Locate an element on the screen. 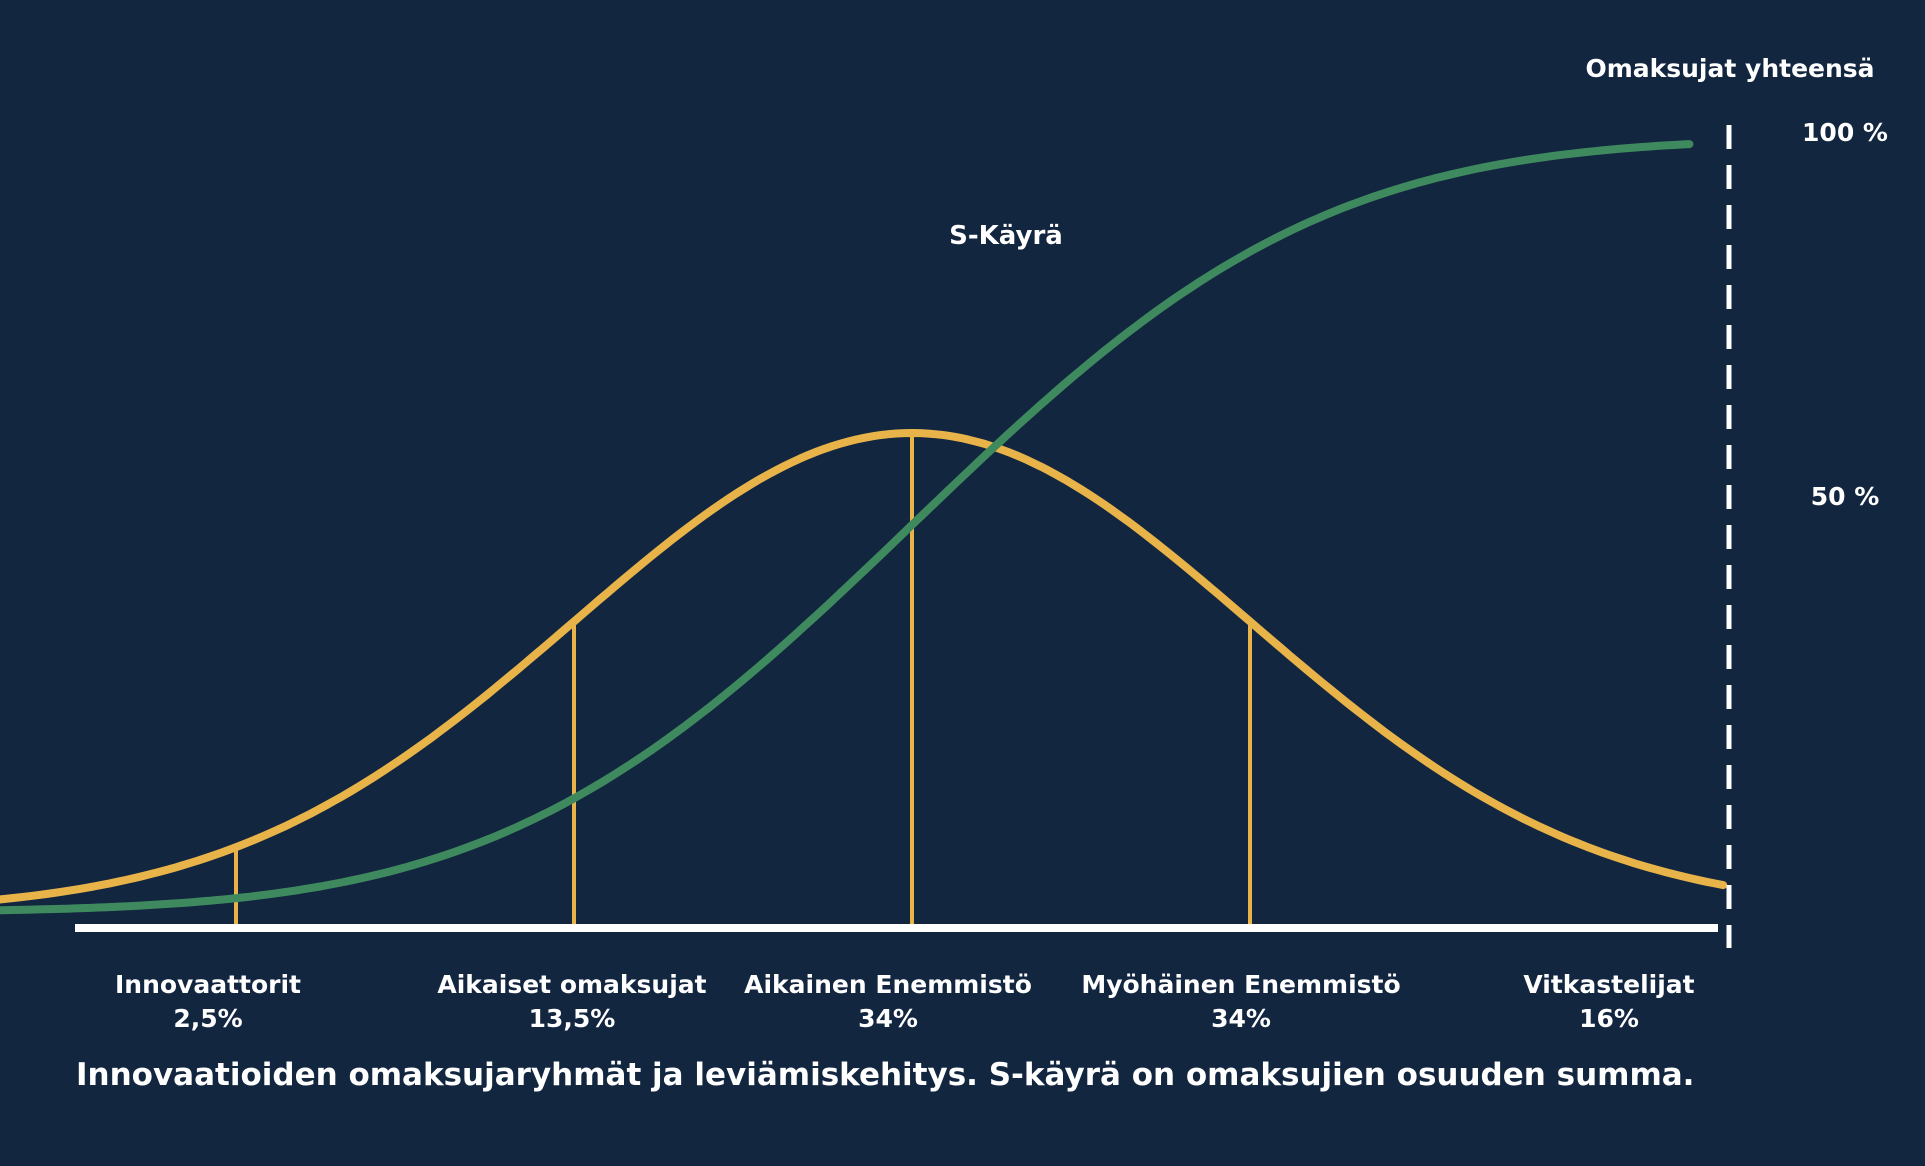  category-label-early-majority: Aikainen Enemmistö is located at coordinates (888, 984).